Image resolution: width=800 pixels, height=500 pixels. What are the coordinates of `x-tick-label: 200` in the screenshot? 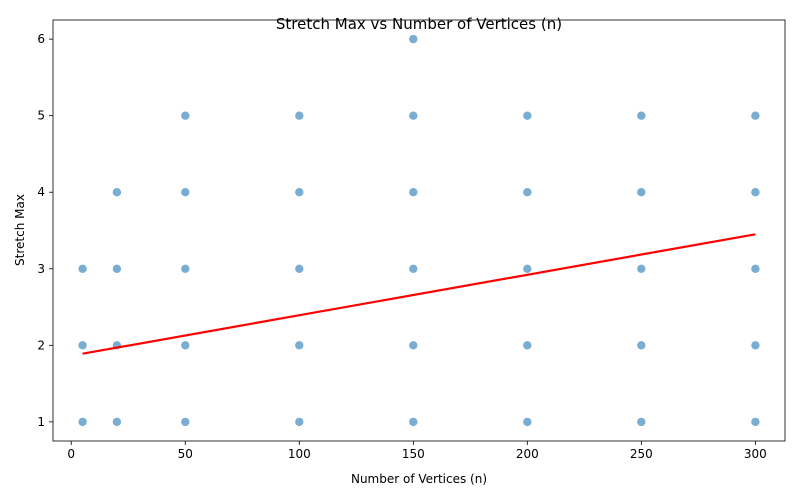 It's located at (527, 454).